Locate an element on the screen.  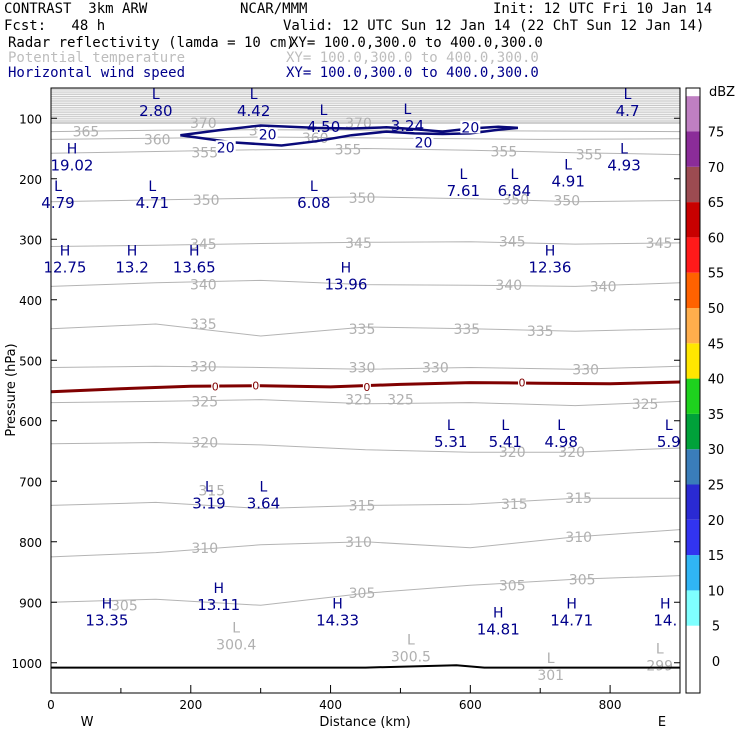
colorbar-level-label: 20 is located at coordinates (716, 521).